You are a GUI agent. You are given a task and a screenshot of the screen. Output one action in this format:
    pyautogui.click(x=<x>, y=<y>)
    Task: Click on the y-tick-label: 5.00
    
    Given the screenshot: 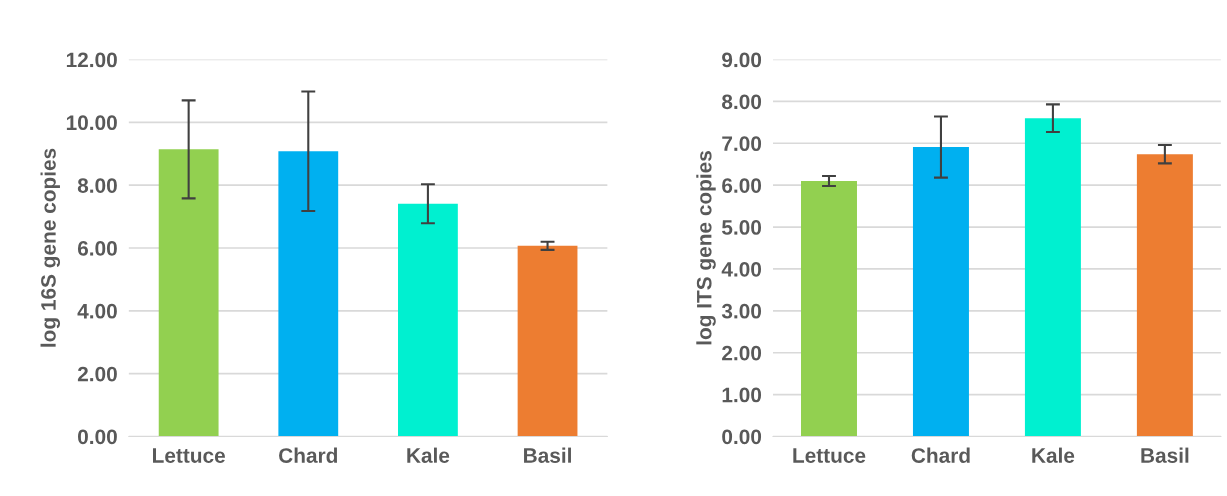 What is the action you would take?
    pyautogui.click(x=742, y=227)
    